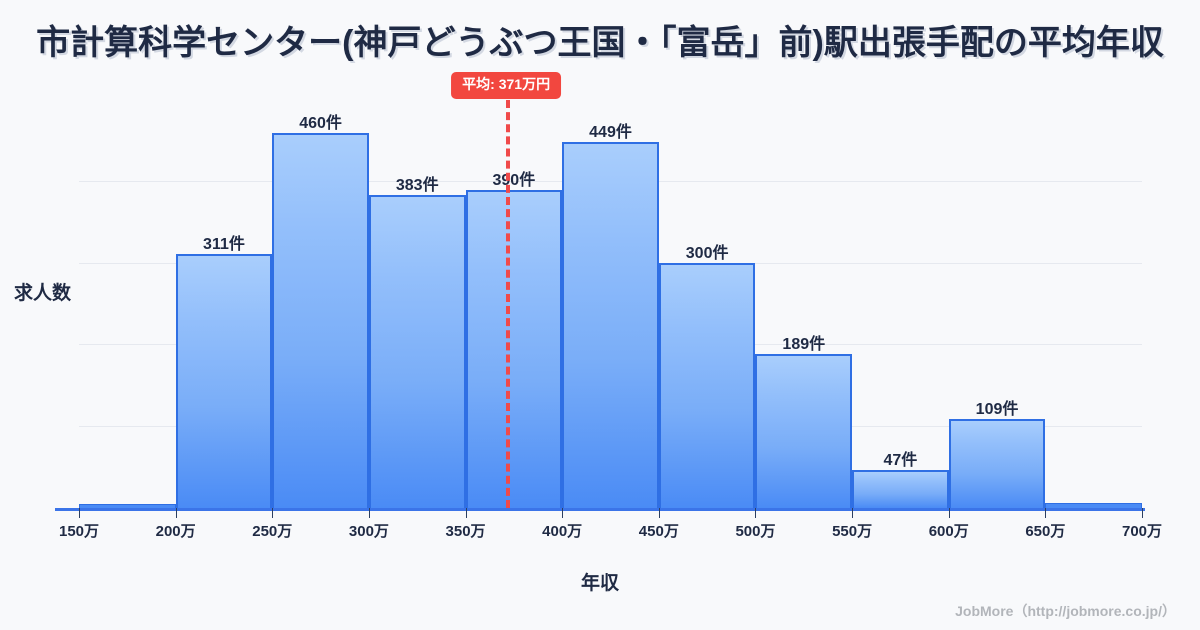 The image size is (1200, 630). I want to click on title-bar: 市計算科学センター(神戸どうぶつ王国・「富岳」前)駅出張手配の平均年収, so click(600, 44).